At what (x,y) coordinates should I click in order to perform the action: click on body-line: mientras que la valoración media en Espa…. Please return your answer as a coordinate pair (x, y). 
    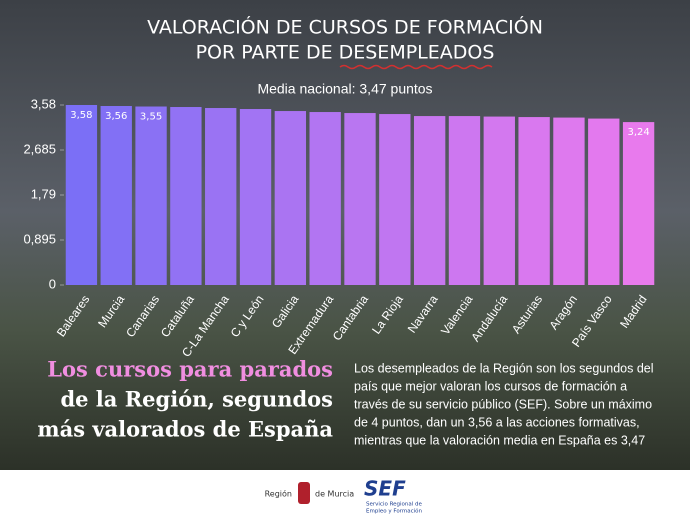
    Looking at the image, I should click on (499, 440).